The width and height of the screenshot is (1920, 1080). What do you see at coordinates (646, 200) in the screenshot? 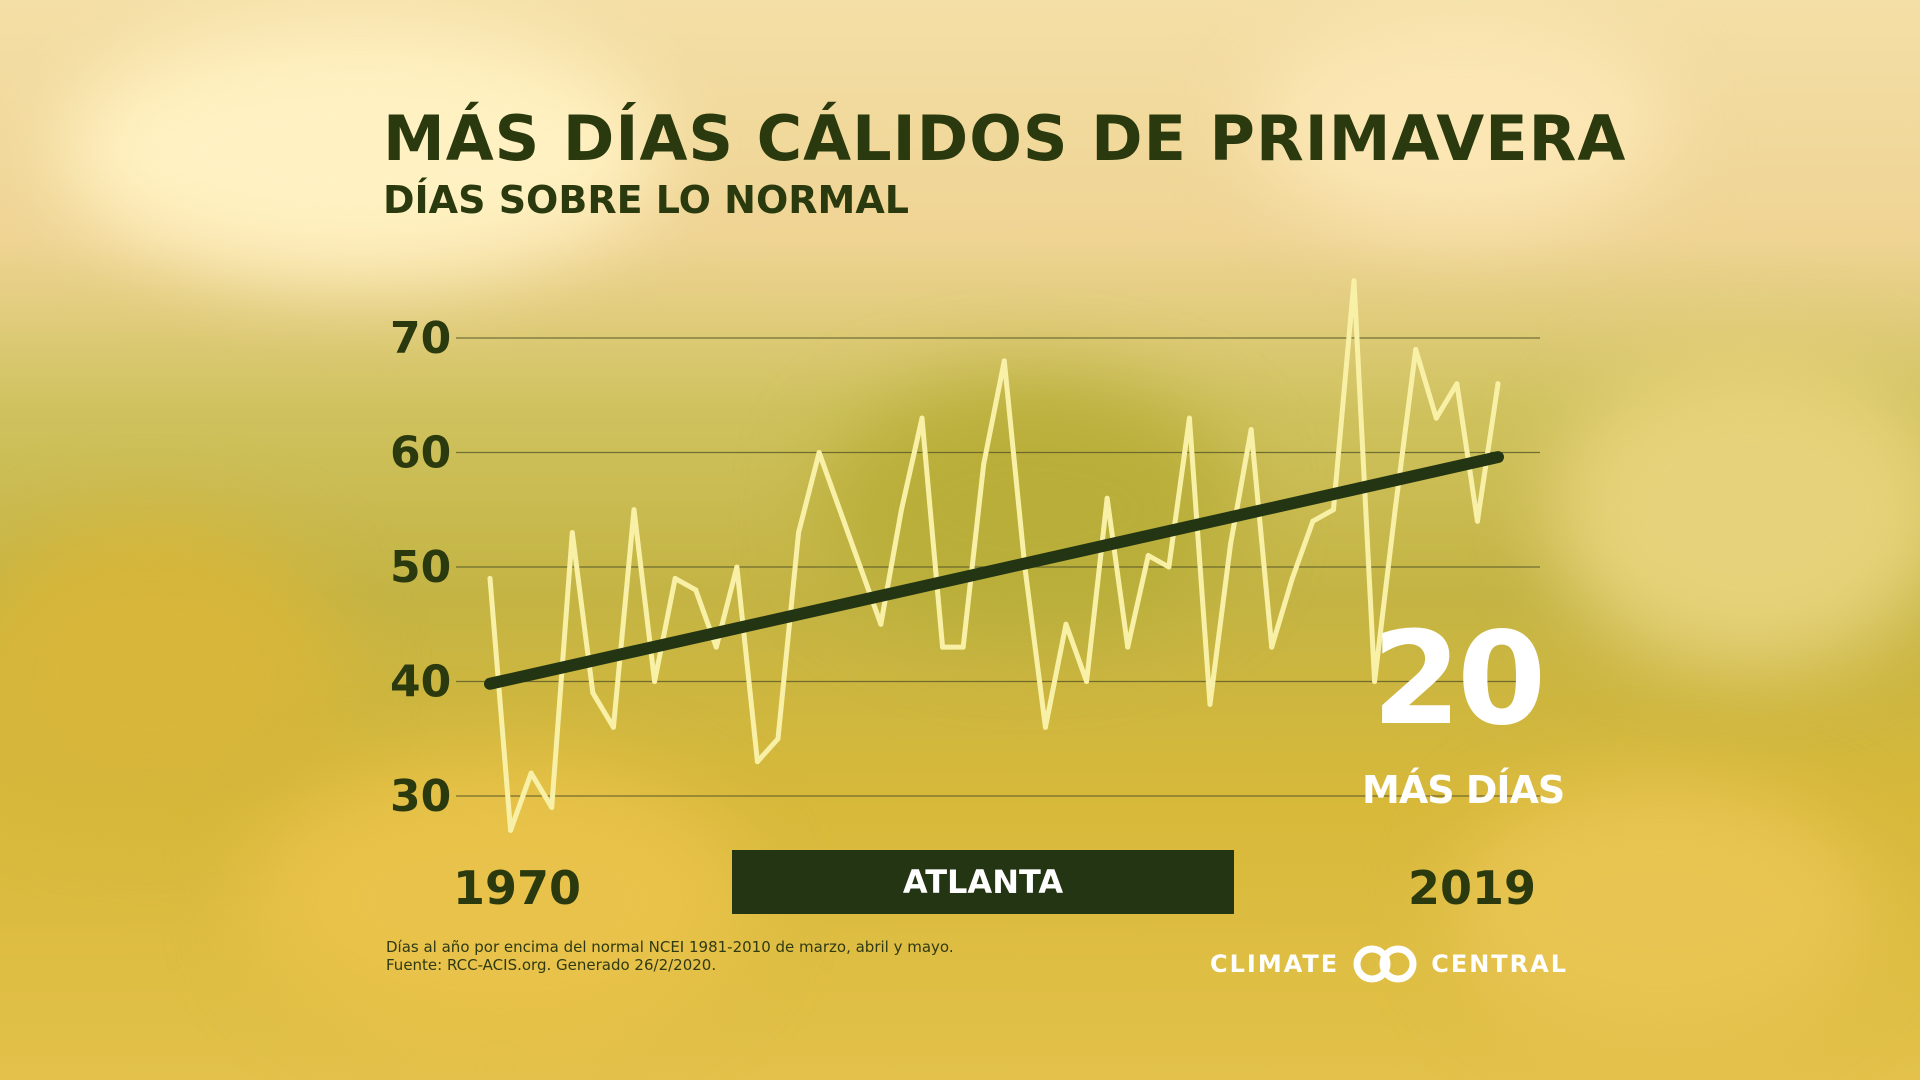
I see `chart-subtitle: DÍAS SOBRE LO NORMAL` at bounding box center [646, 200].